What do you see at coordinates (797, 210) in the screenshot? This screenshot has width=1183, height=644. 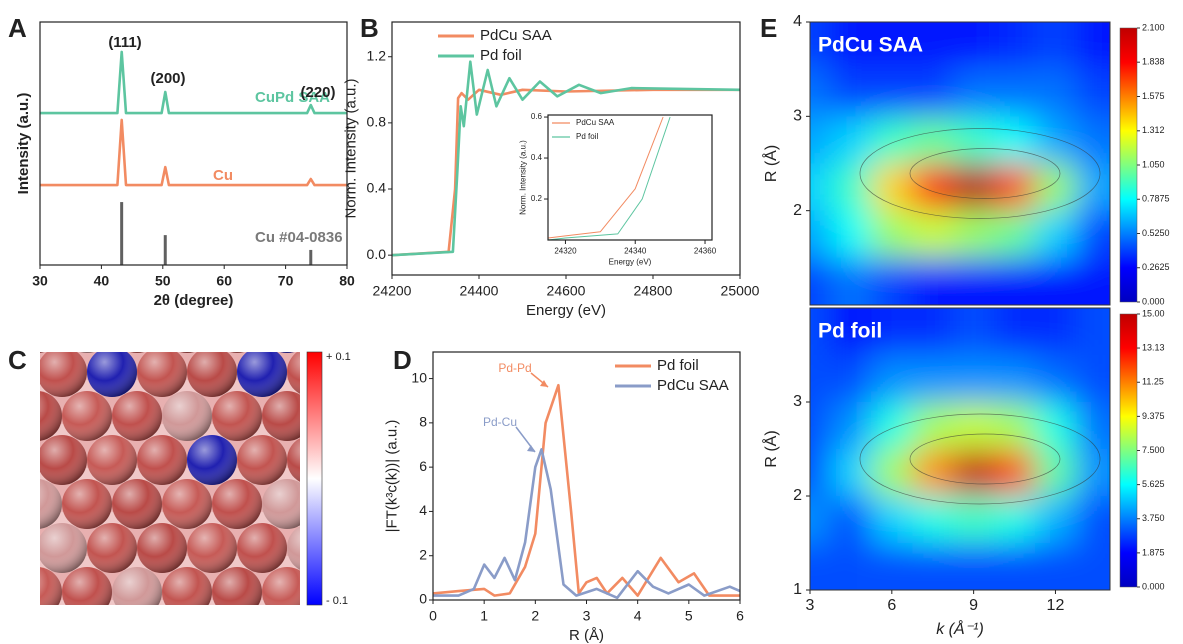 I see `y-tick-label: 2` at bounding box center [797, 210].